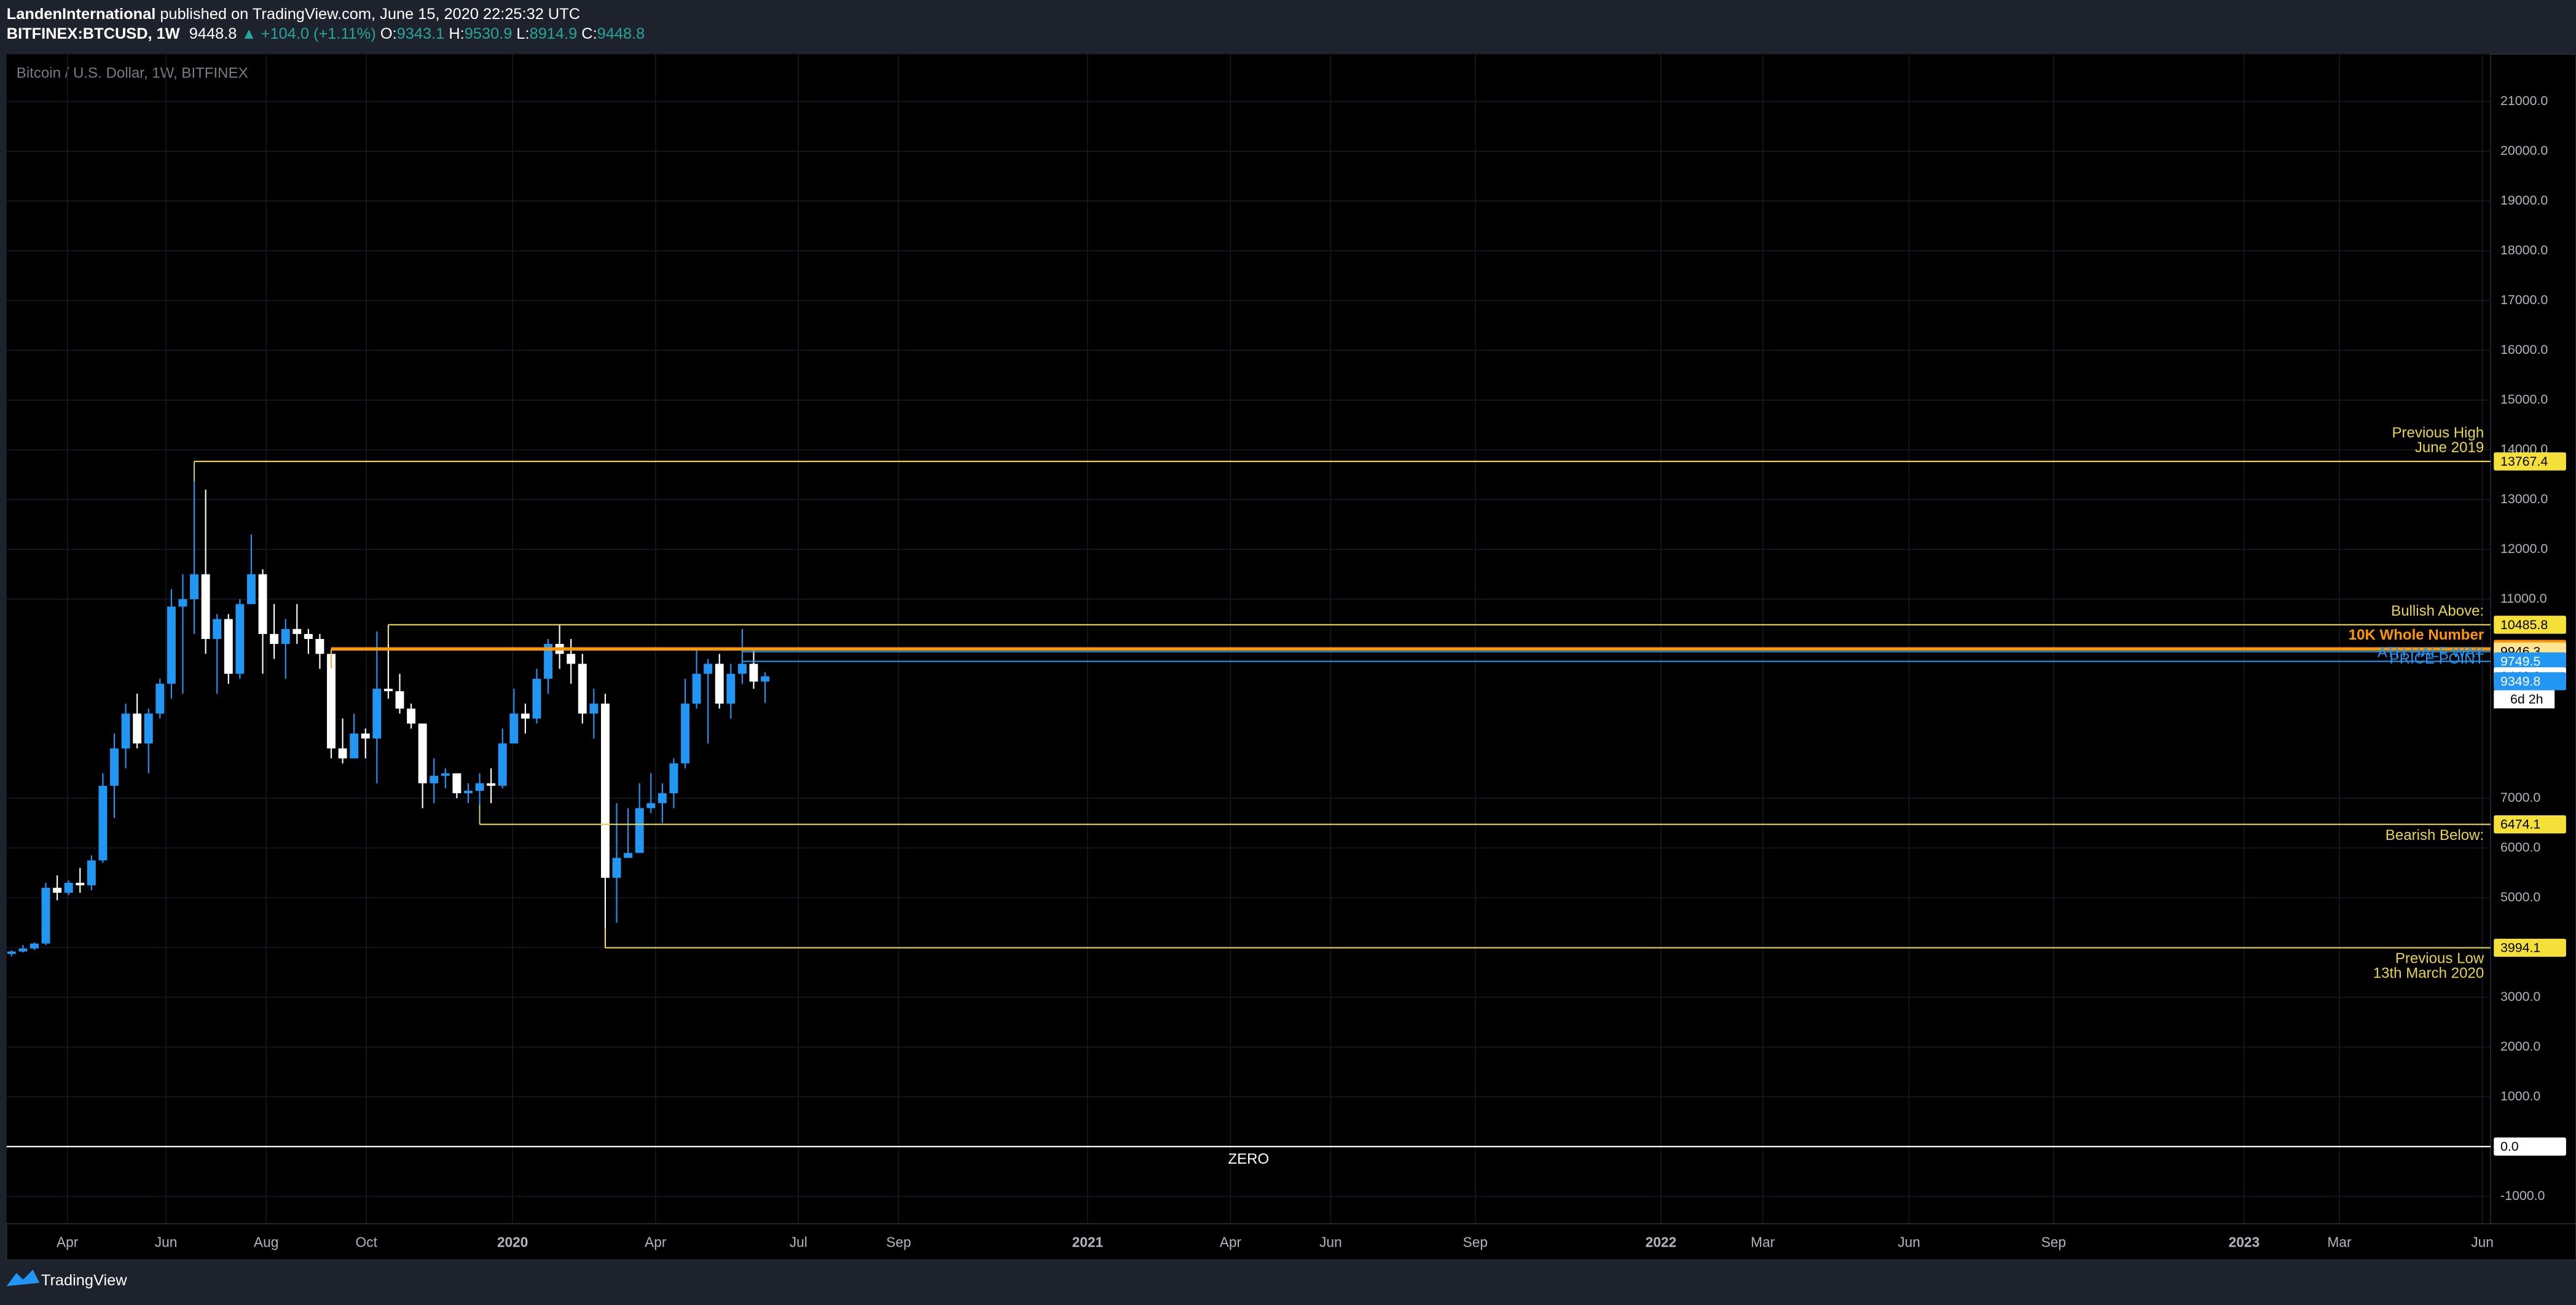  What do you see at coordinates (2526, 699) in the screenshot?
I see `countdown: 6d 2h` at bounding box center [2526, 699].